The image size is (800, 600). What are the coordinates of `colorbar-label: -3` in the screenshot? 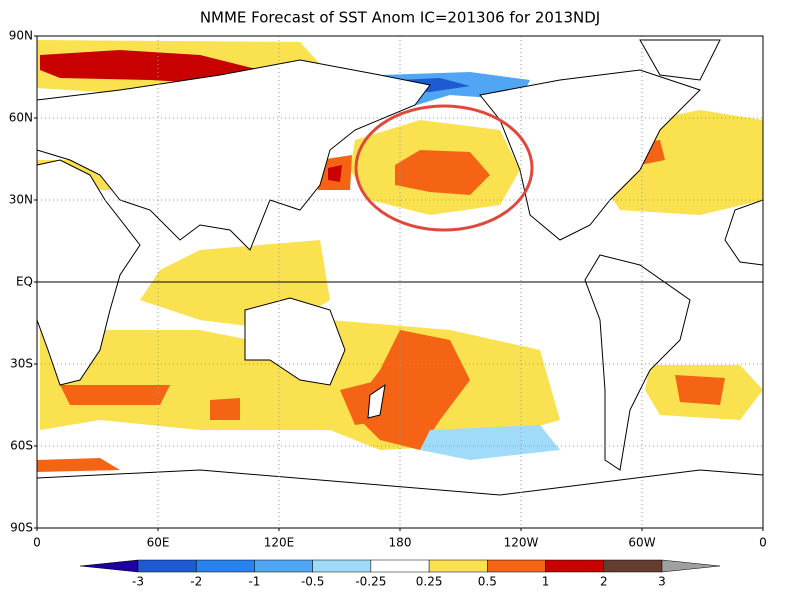 It's located at (138, 582).